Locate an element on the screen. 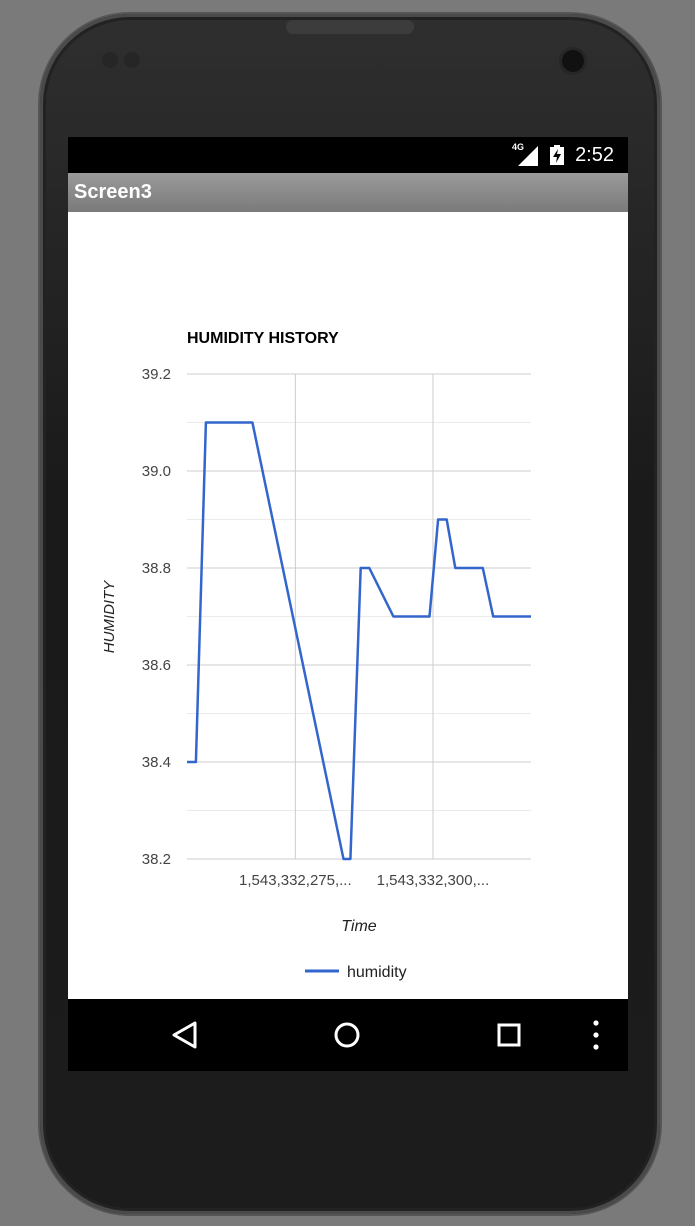  y-axis-label: HUMIDITY is located at coordinates (109, 616).